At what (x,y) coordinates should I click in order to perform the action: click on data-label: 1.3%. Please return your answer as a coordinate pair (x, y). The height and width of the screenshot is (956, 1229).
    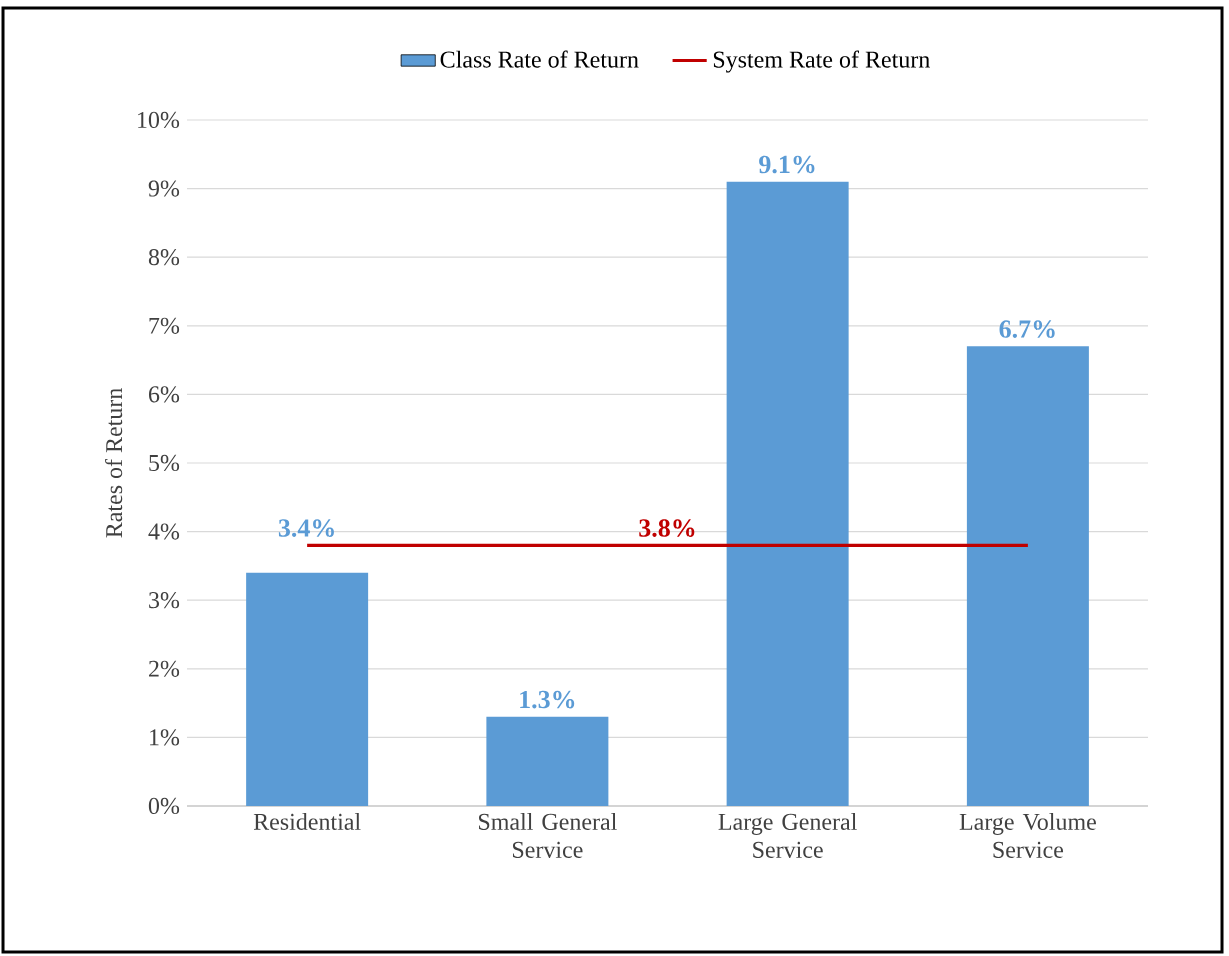
    Looking at the image, I should click on (547, 699).